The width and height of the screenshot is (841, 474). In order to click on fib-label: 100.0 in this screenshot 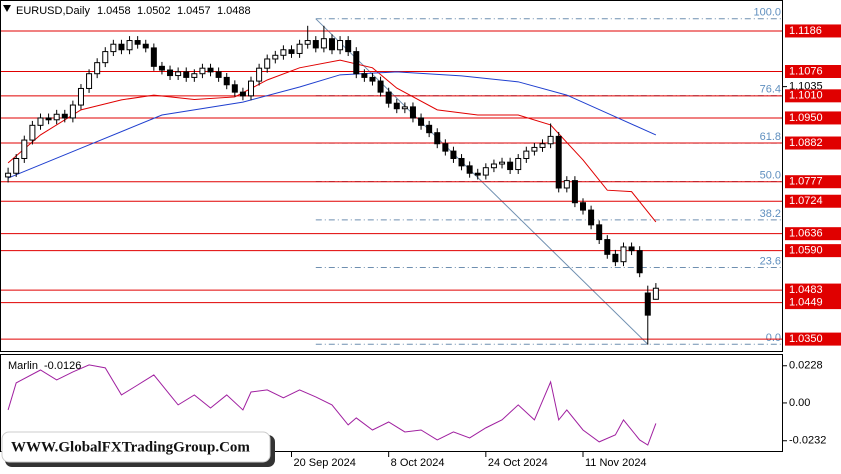, I will do `click(767, 13)`.